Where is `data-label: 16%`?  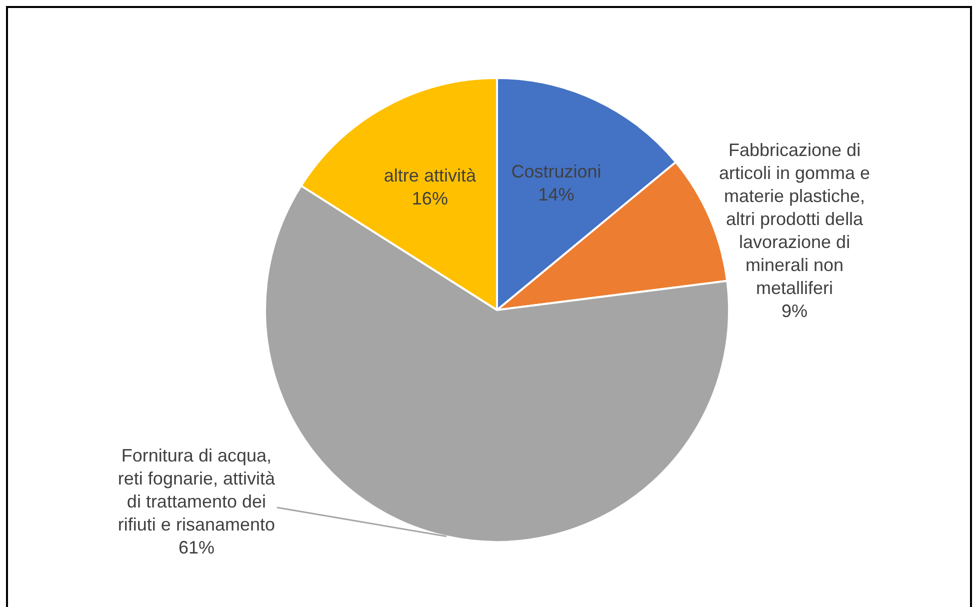 data-label: 16% is located at coordinates (430, 198).